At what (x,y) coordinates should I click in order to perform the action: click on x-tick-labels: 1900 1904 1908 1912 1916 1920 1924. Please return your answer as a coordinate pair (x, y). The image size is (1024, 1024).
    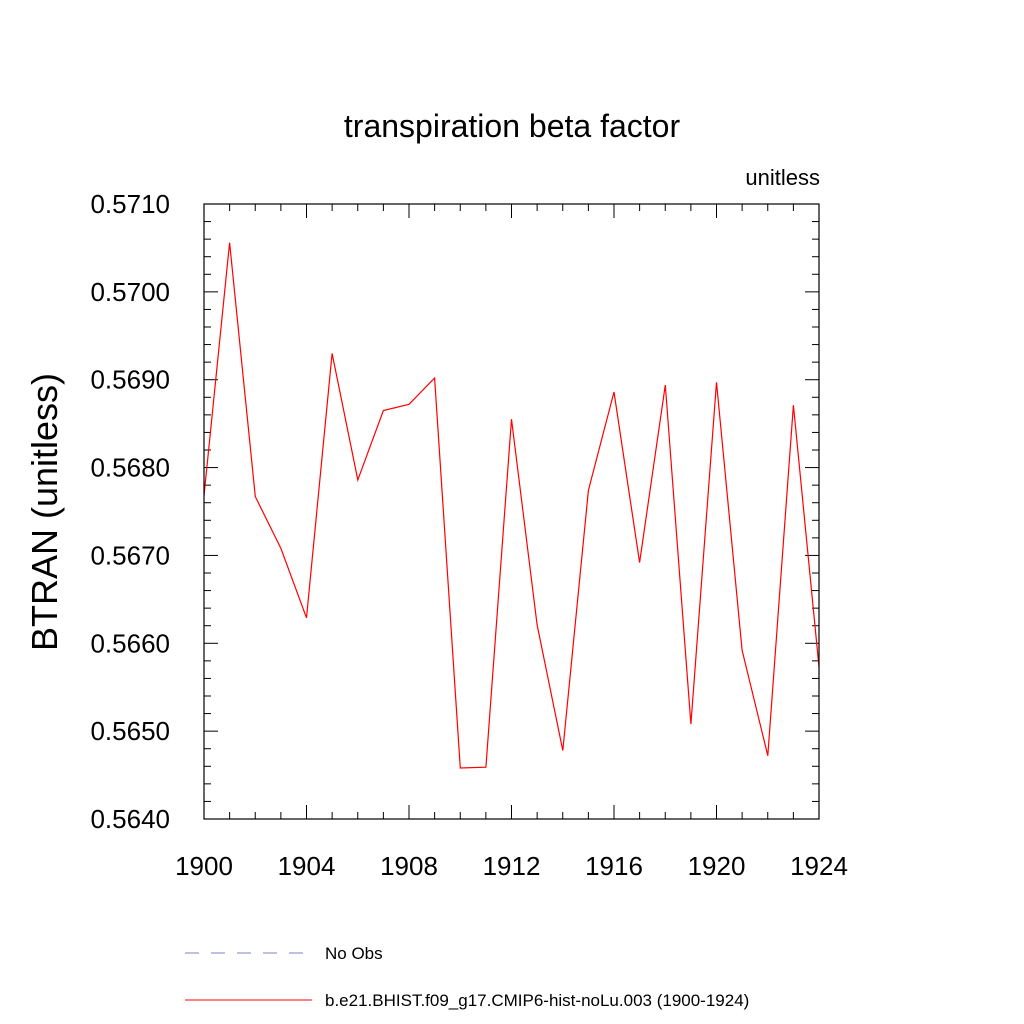
    Looking at the image, I should click on (511, 866).